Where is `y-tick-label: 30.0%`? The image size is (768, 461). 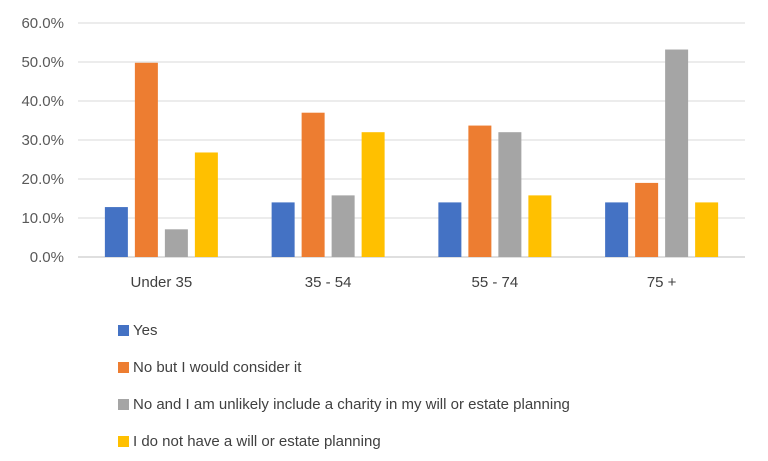
y-tick-label: 30.0% is located at coordinates (42, 140).